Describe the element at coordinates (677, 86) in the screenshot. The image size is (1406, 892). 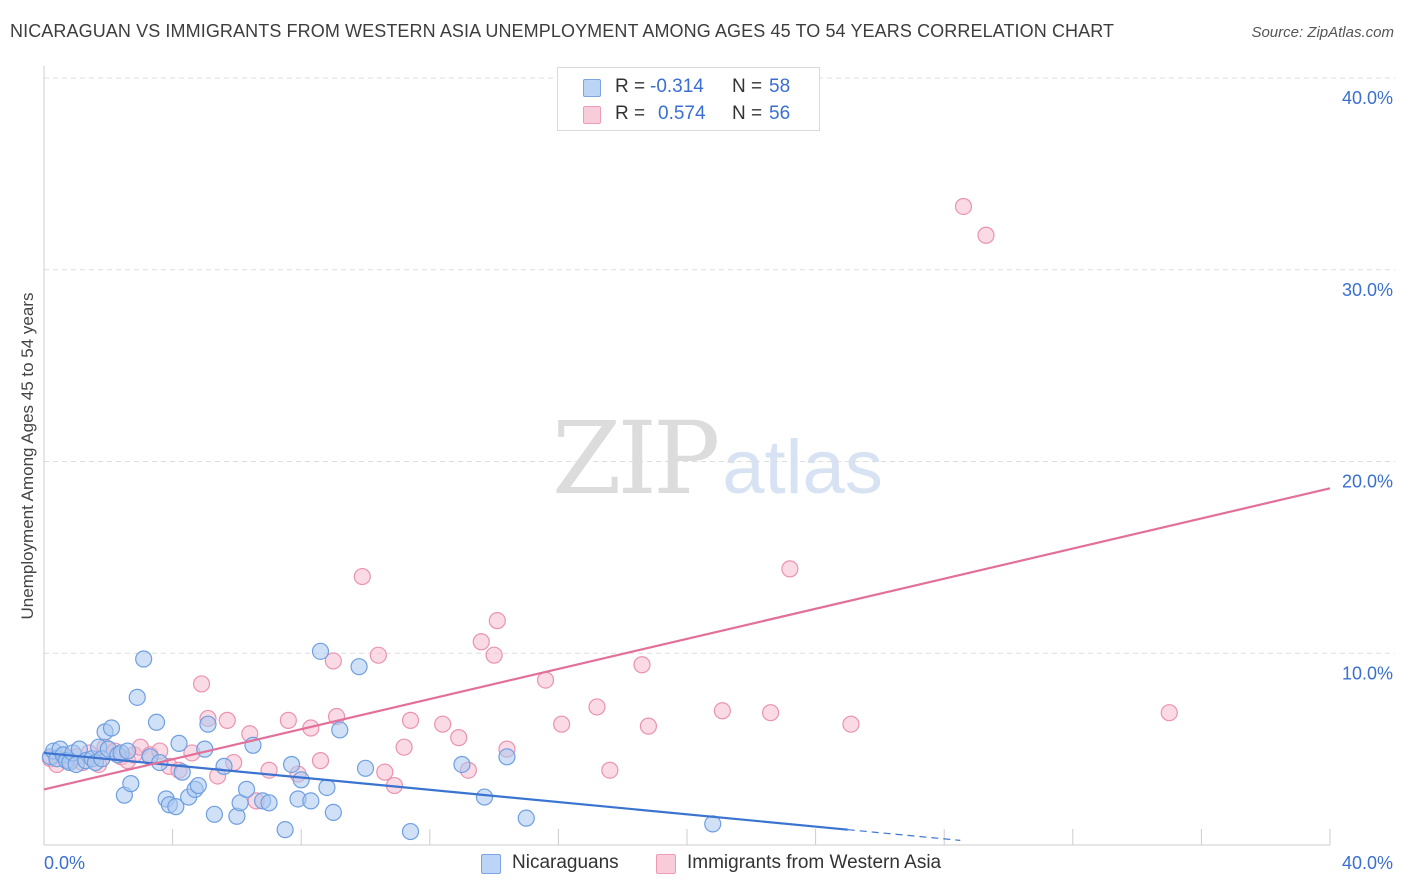
I see `legend-r-value: -0.314` at that location.